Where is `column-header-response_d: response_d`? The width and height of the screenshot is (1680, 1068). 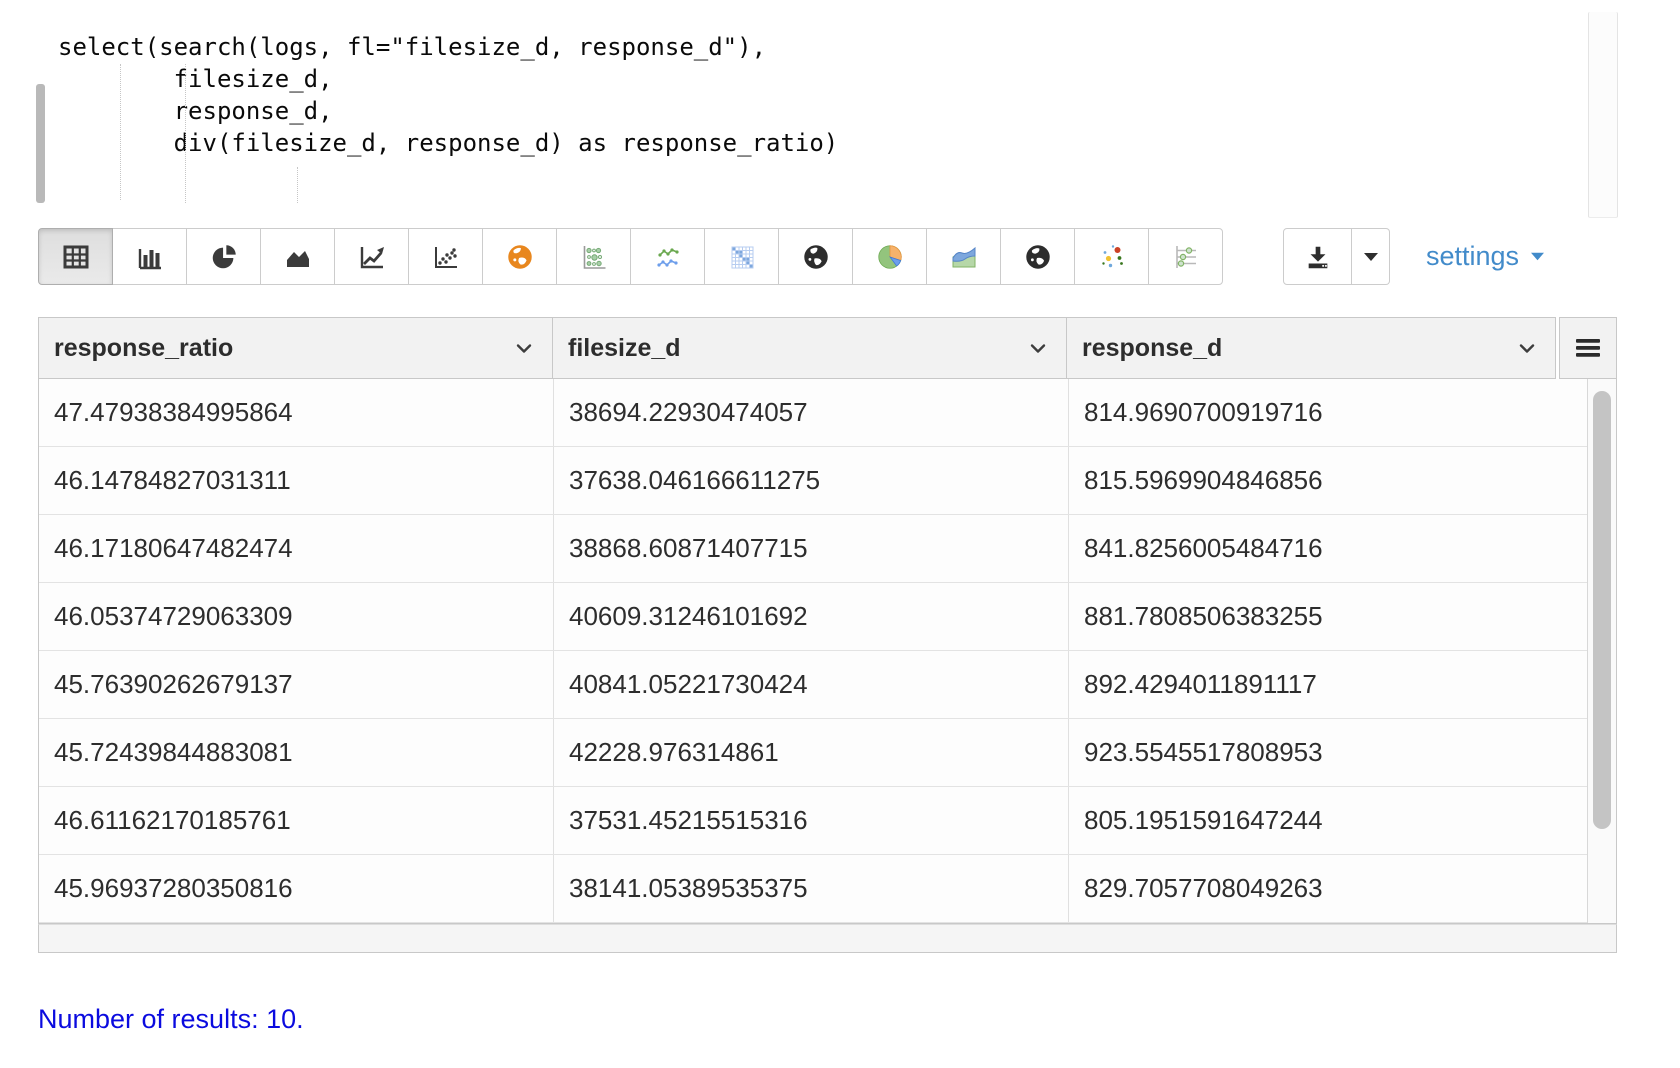 column-header-response_d: response_d is located at coordinates (1311, 348).